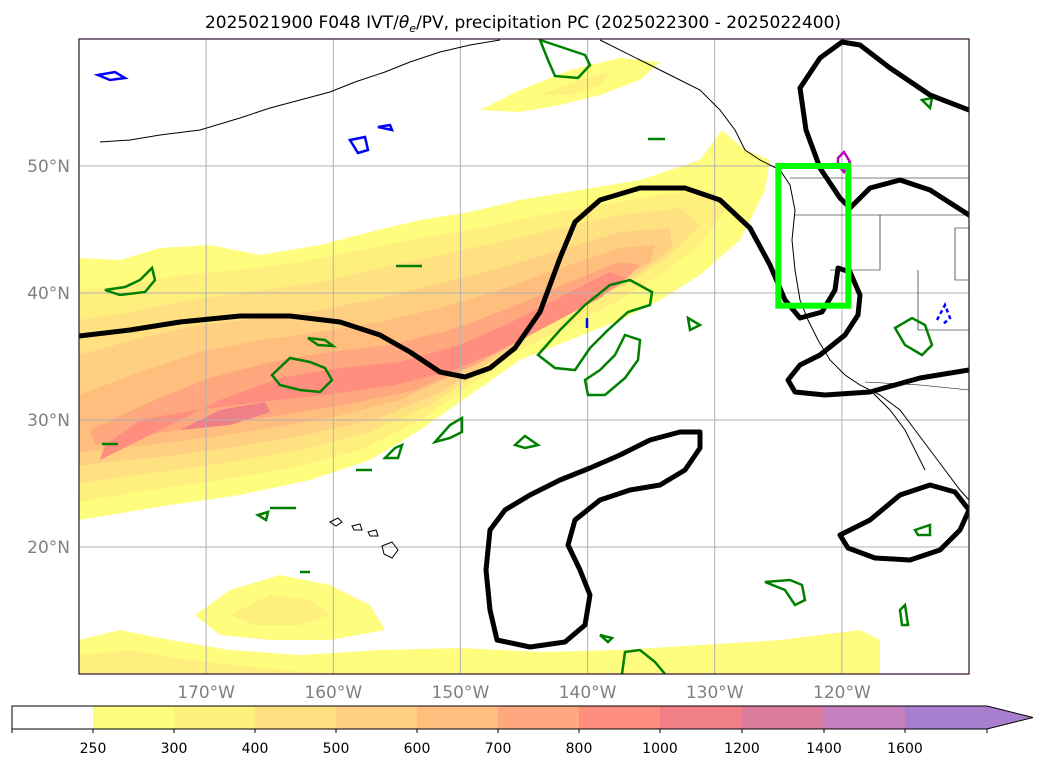 The width and height of the screenshot is (1047, 771). I want to click on cb-label-400: 400, so click(255, 749).